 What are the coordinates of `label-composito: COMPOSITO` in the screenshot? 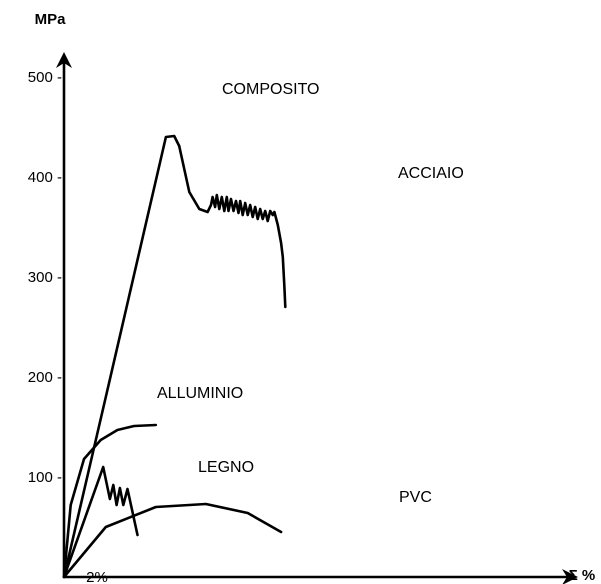 It's located at (271, 89).